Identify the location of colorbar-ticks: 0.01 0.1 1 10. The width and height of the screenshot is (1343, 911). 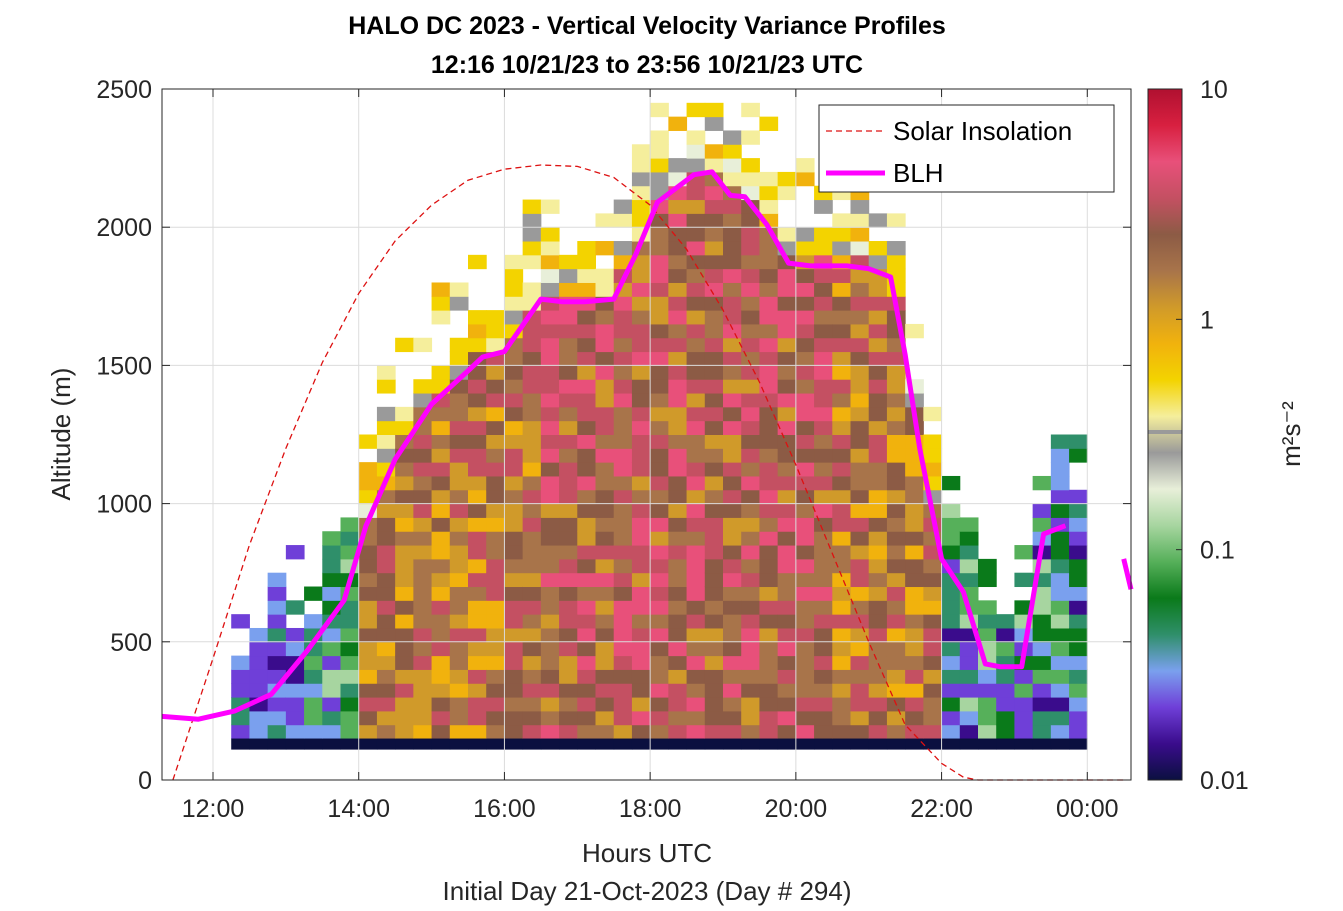
(1212, 435).